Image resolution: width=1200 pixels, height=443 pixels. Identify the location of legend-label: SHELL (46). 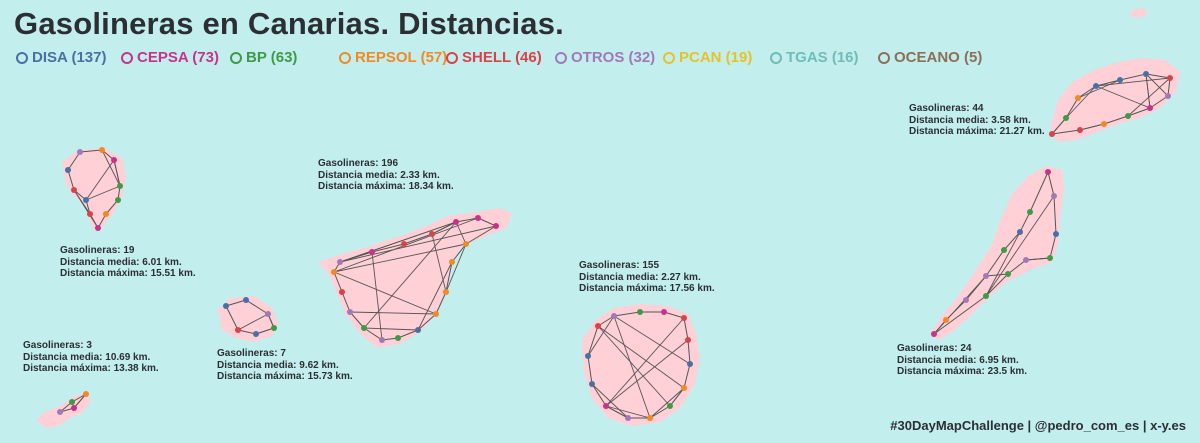
(502, 57).